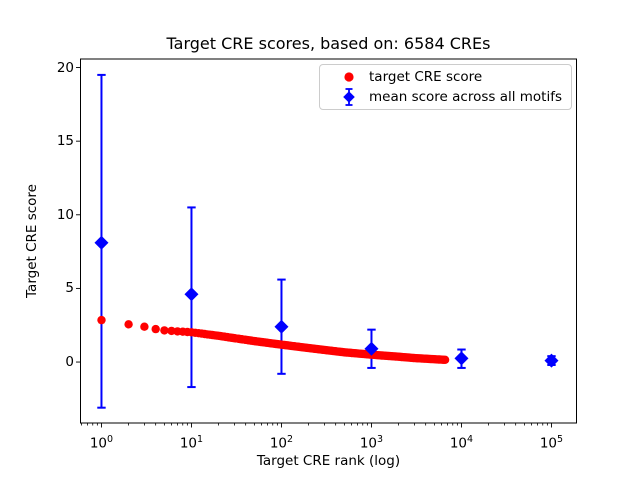  I want to click on y-tick-label: 20, so click(65, 67).